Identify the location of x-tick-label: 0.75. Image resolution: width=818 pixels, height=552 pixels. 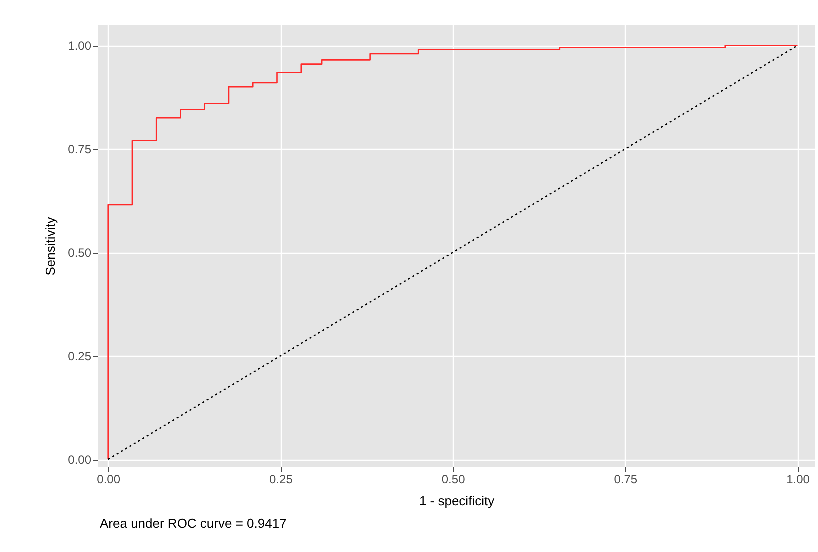
(626, 479).